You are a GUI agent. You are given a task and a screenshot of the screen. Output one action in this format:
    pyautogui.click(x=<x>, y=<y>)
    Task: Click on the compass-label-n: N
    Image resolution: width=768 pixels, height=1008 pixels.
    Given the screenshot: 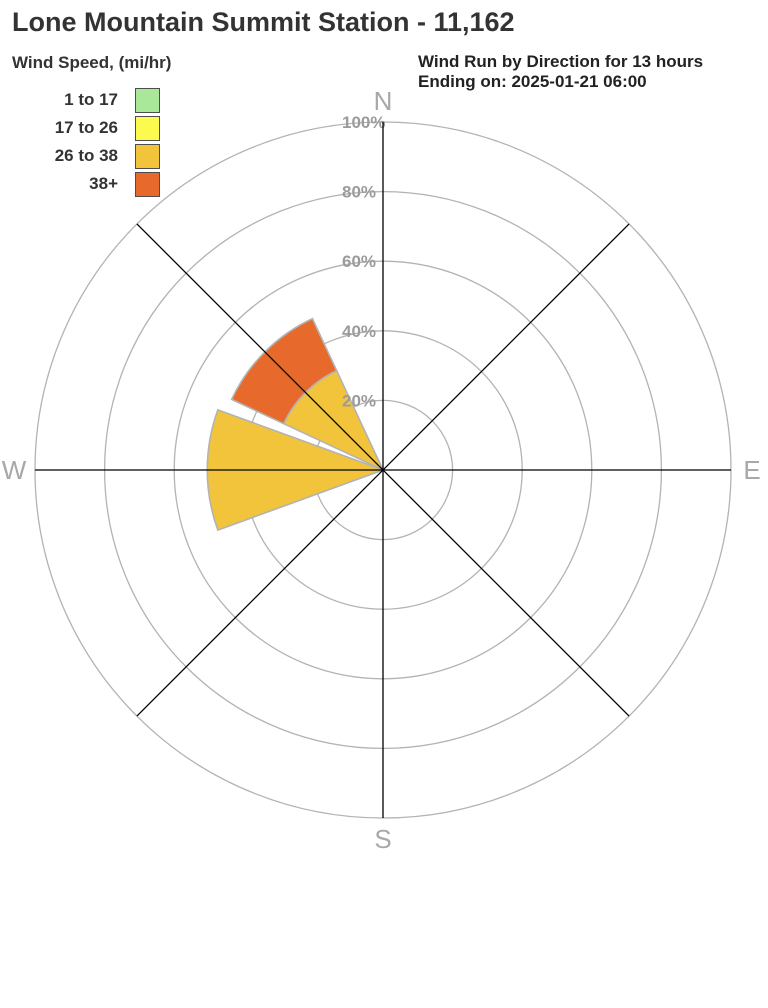 What is the action you would take?
    pyautogui.click(x=383, y=101)
    